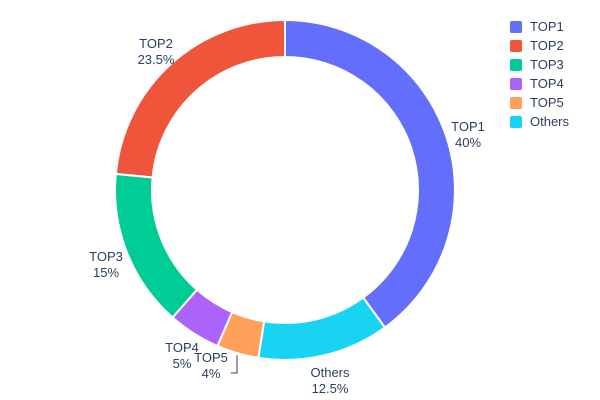  Describe the element at coordinates (322, 328) in the screenshot. I see `slice-others` at that location.